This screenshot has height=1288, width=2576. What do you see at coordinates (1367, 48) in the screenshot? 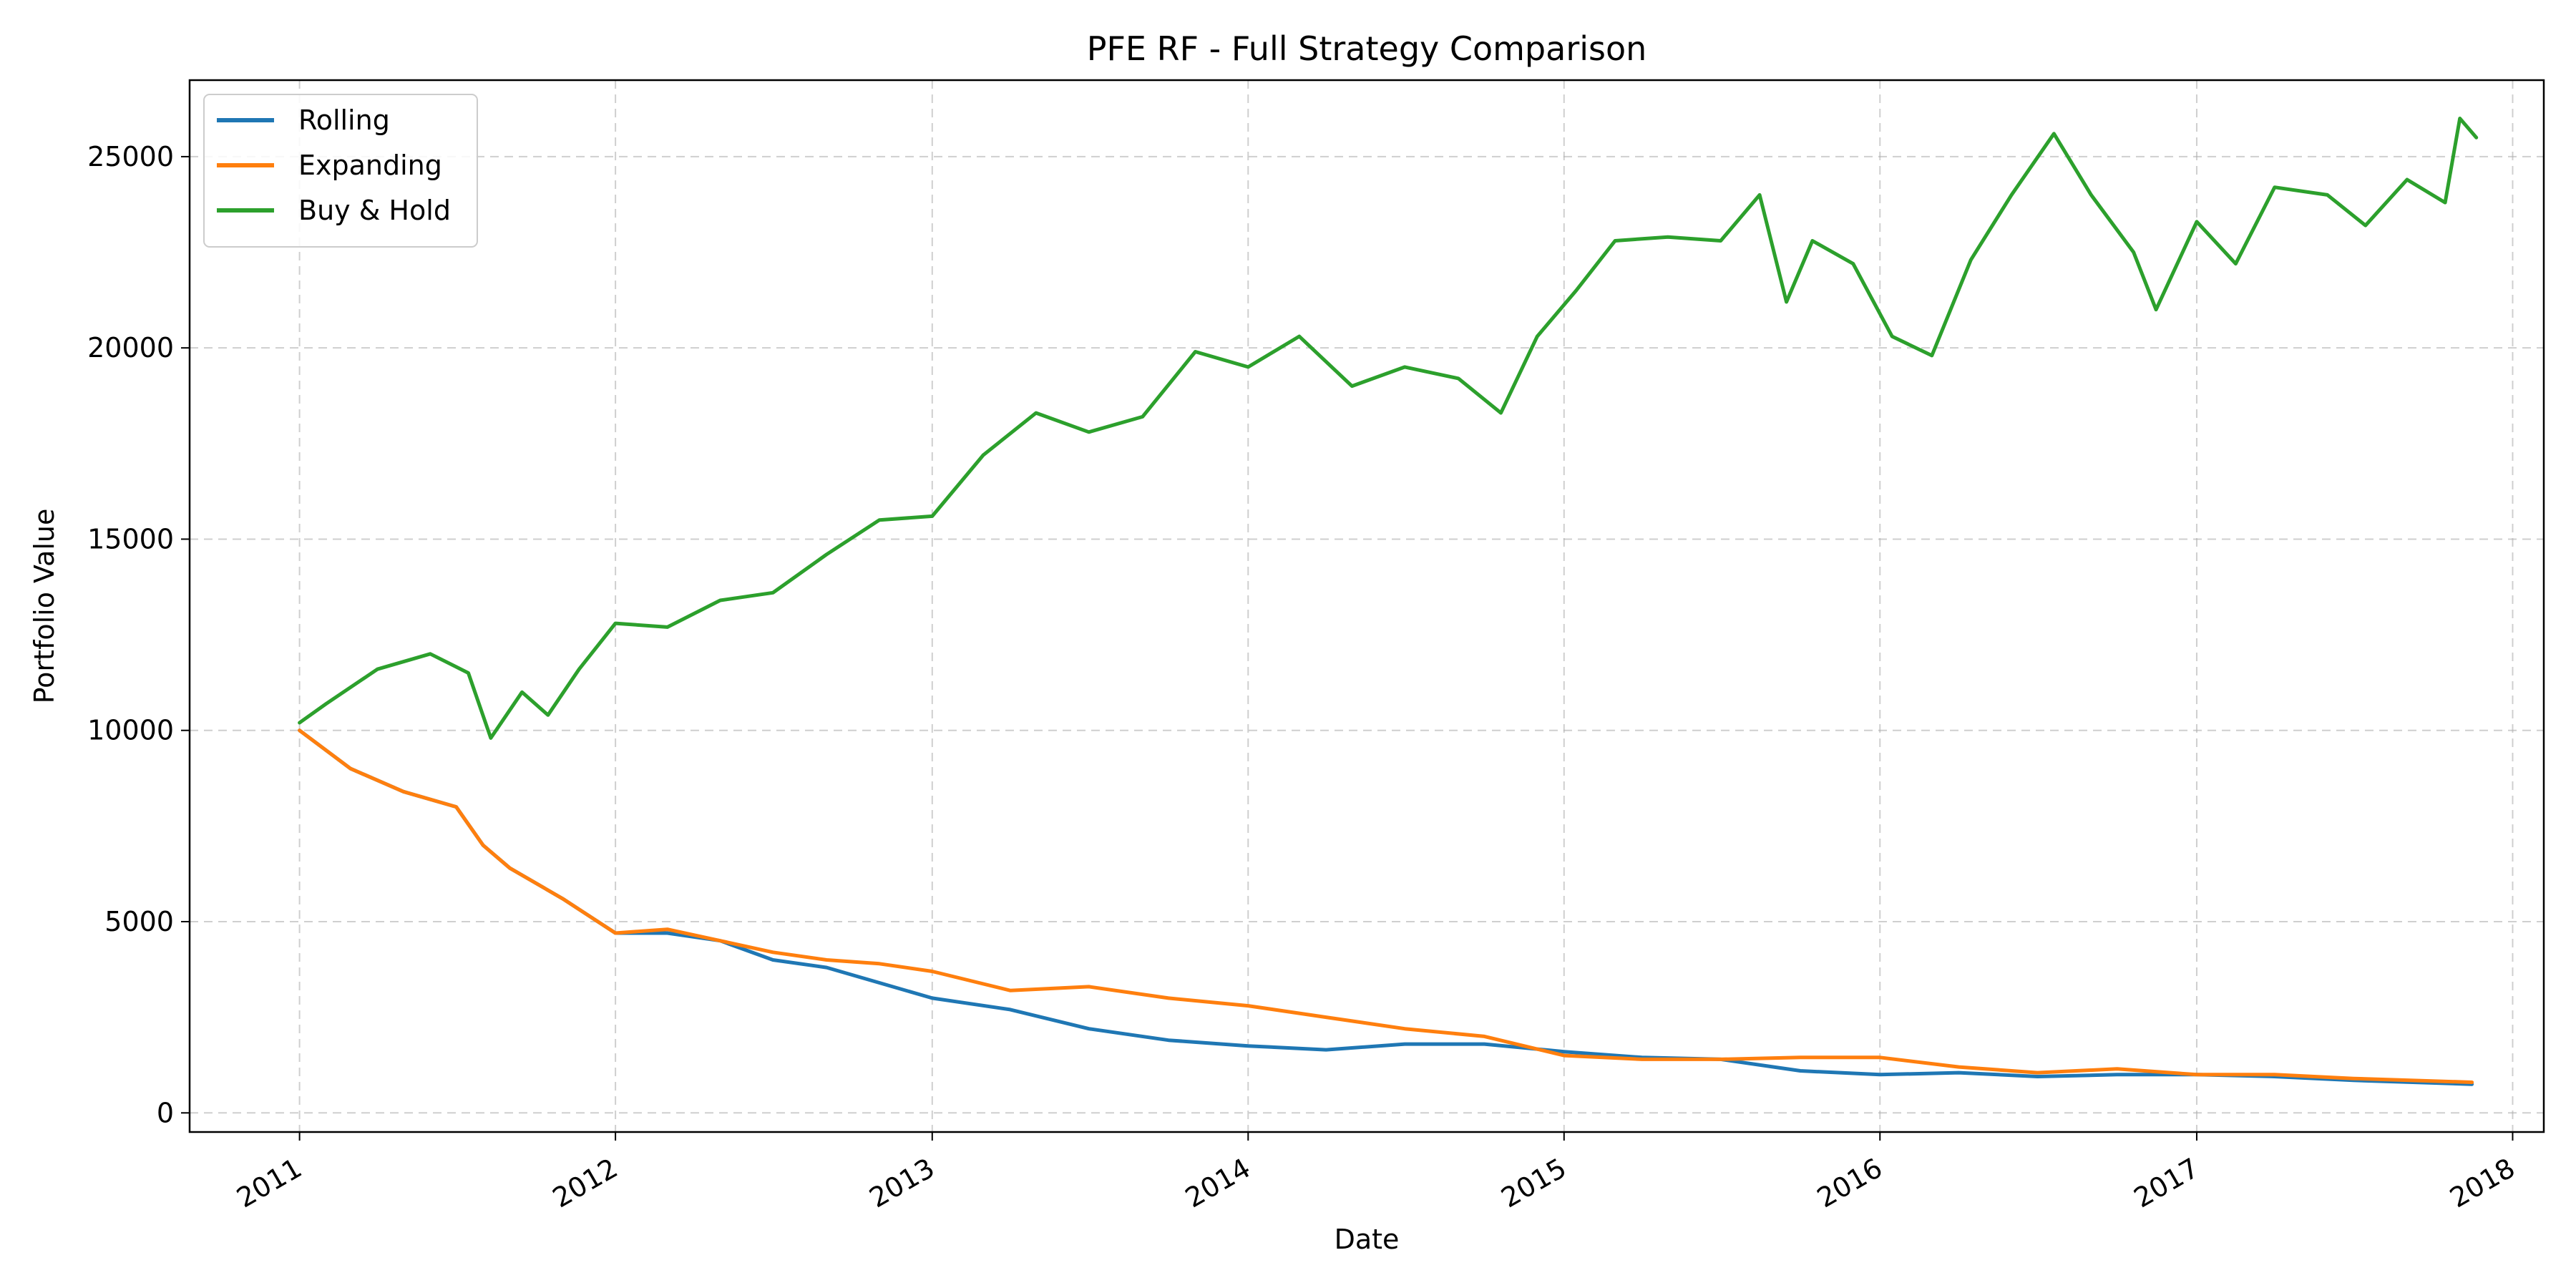
I see `chart-title: PFE RF - Full Strategy Comparison` at bounding box center [1367, 48].